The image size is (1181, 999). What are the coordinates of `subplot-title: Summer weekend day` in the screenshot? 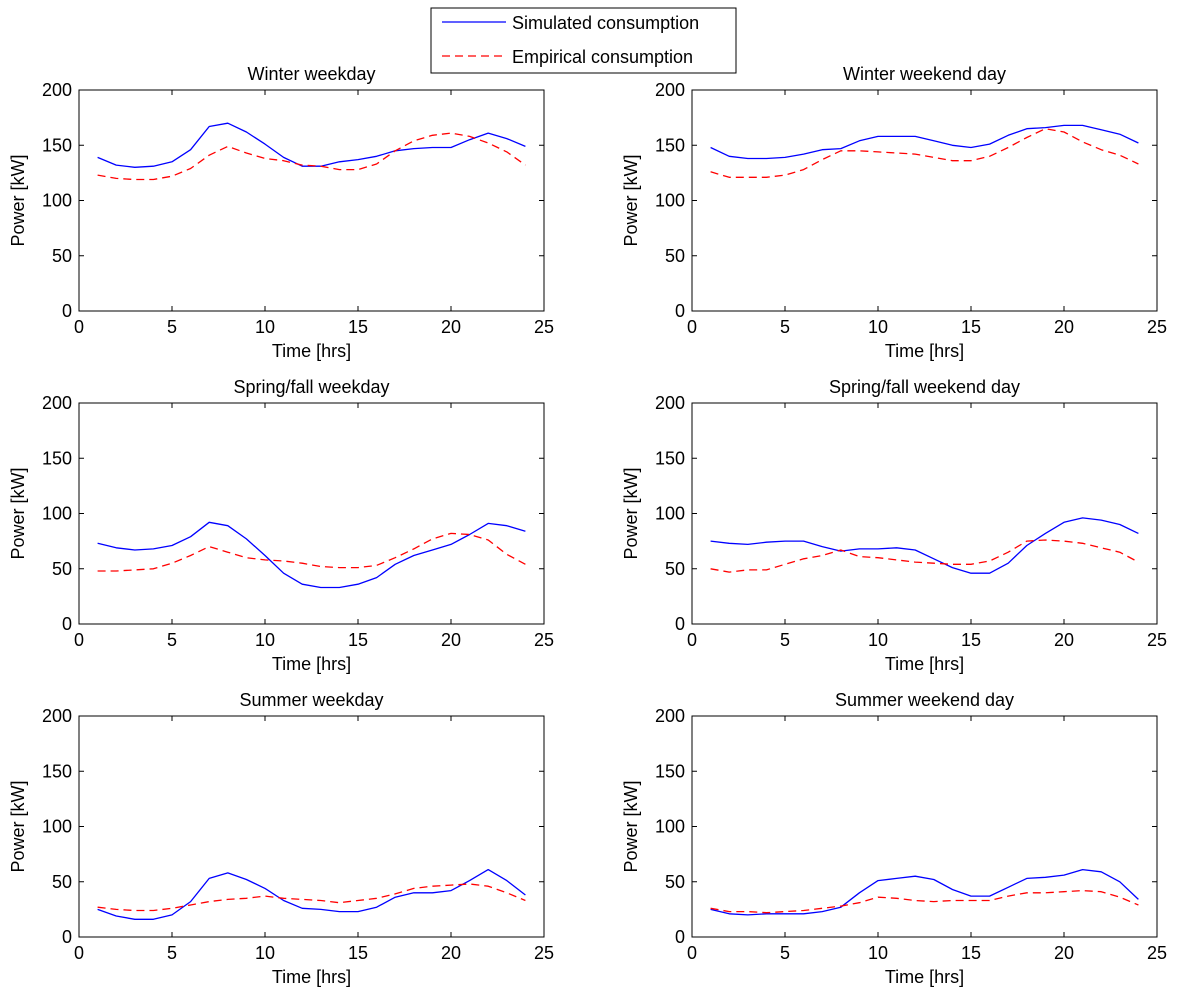 It's located at (924, 700).